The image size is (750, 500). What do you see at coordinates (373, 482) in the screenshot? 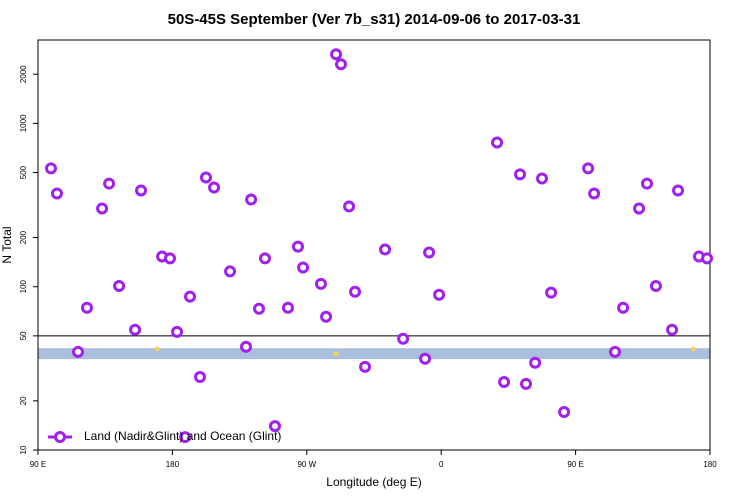
I see `x-axis-label: Longitude (deg E)` at bounding box center [373, 482].